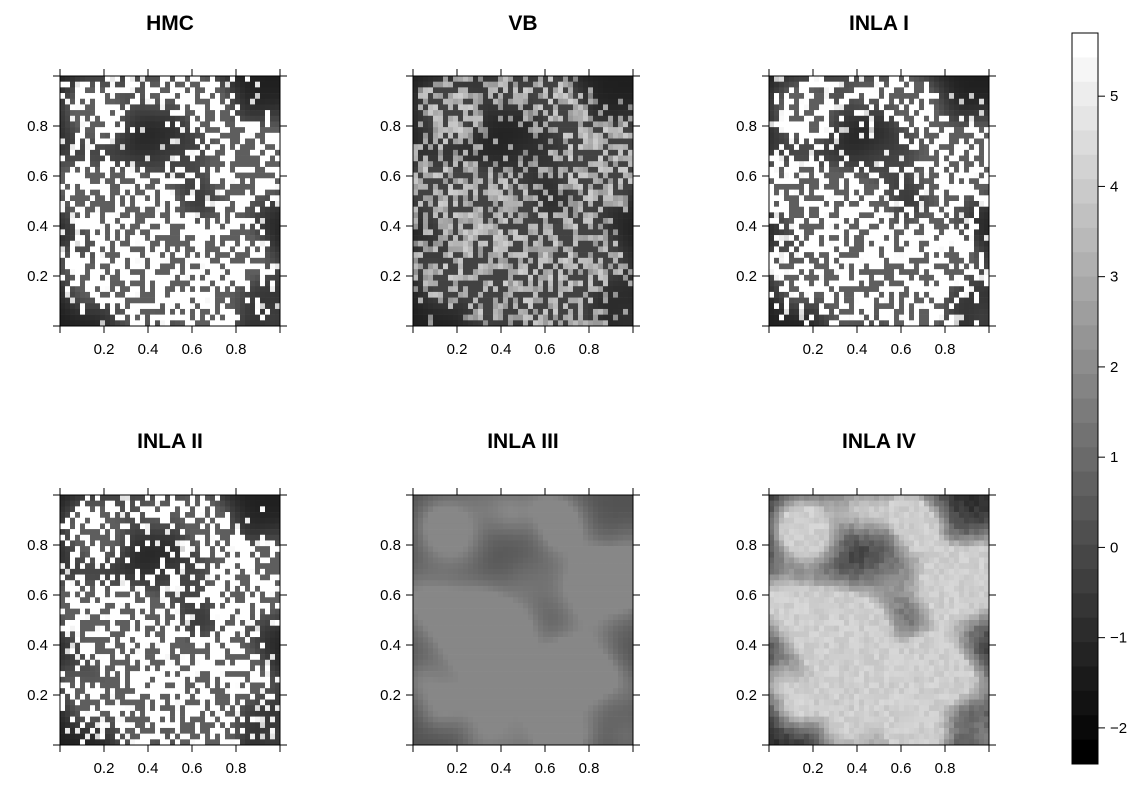 The width and height of the screenshot is (1142, 786). Describe the element at coordinates (879, 23) in the screenshot. I see `panel-title: INLA I` at that location.